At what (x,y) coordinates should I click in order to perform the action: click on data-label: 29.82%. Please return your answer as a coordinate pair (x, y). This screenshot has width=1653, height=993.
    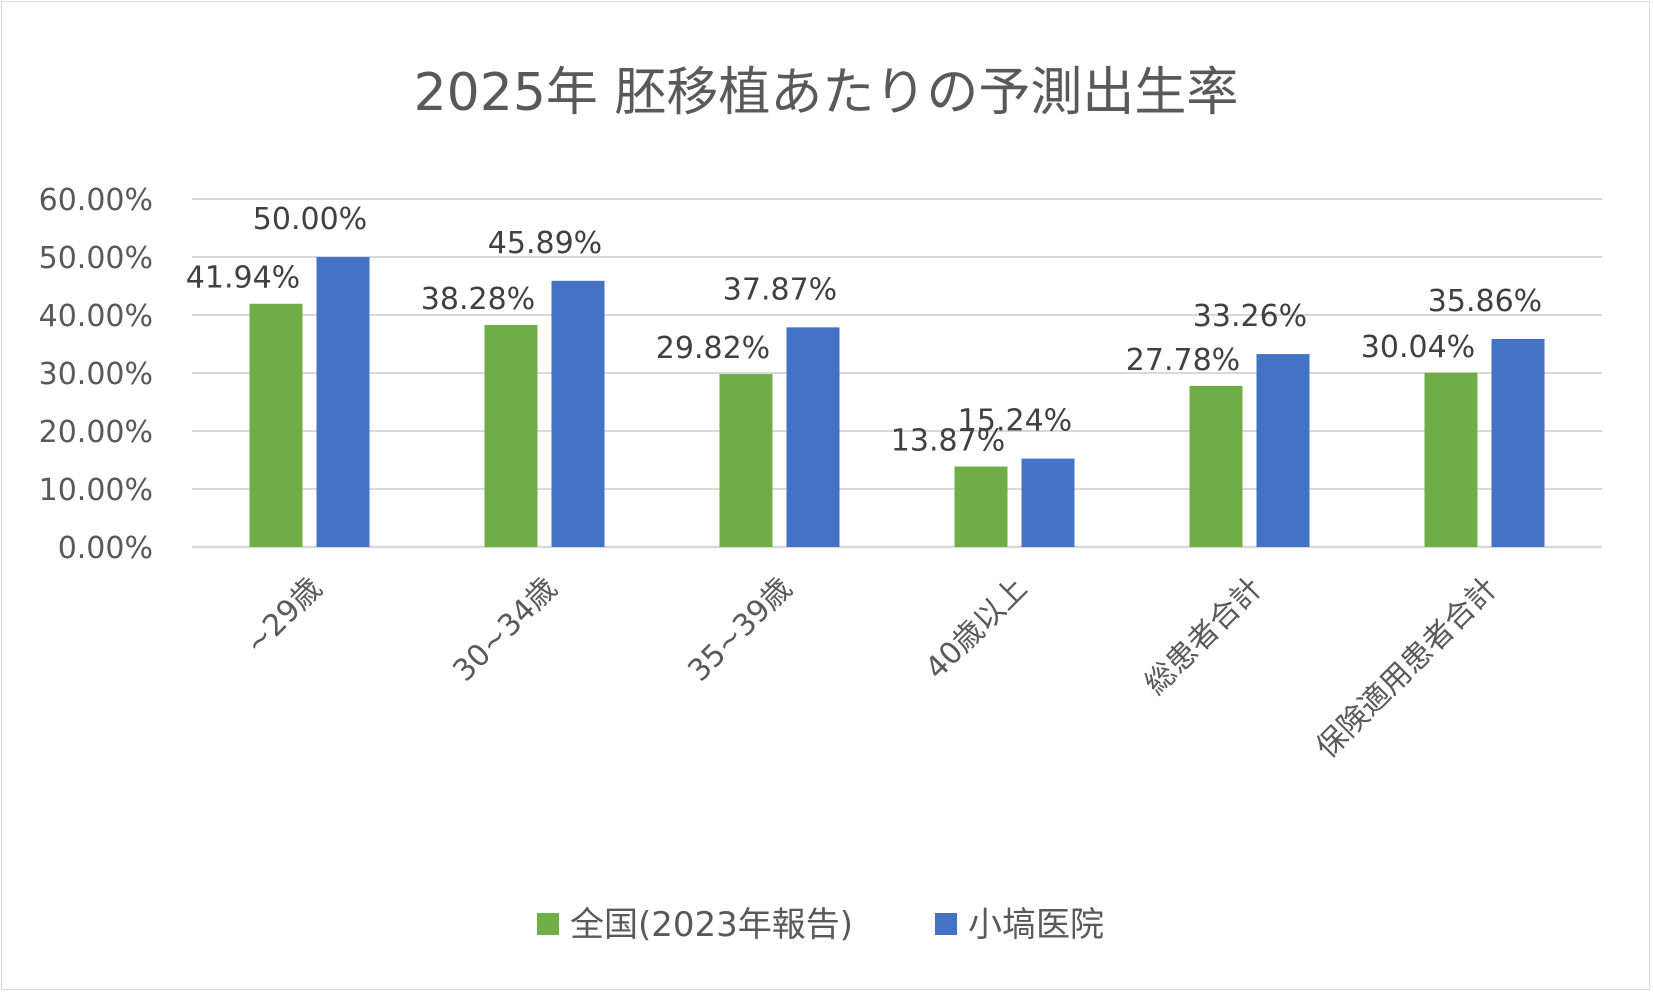
    Looking at the image, I should click on (713, 348).